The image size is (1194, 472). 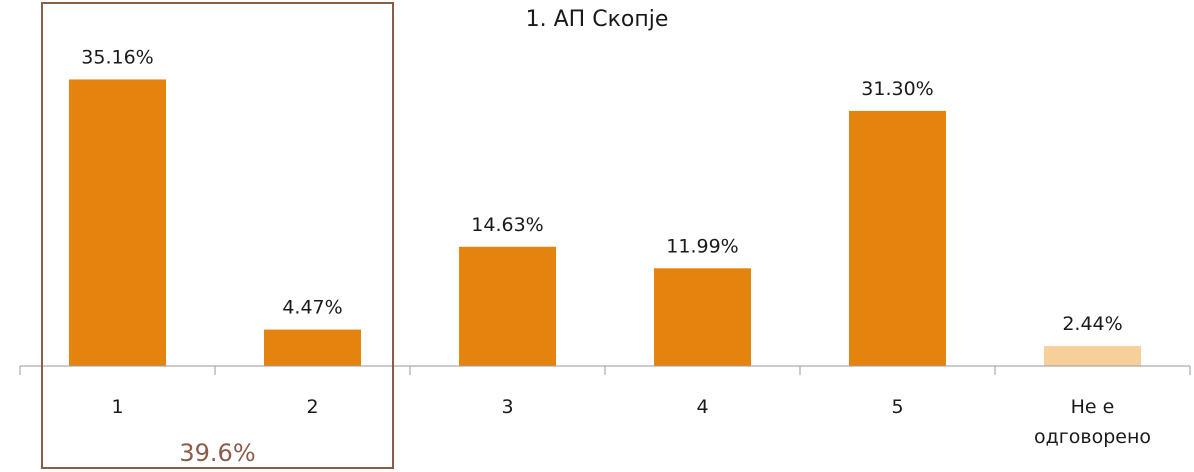 I want to click on data-label-5: 31.30%, so click(x=897, y=89).